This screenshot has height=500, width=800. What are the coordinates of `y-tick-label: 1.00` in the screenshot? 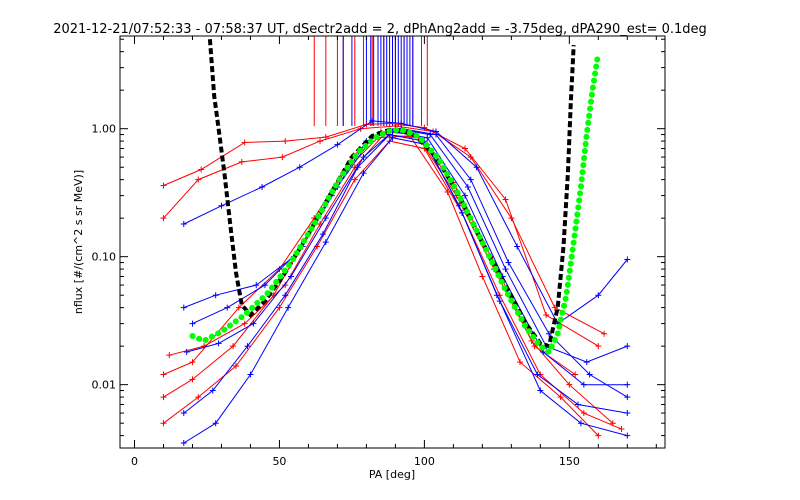 It's located at (104, 129).